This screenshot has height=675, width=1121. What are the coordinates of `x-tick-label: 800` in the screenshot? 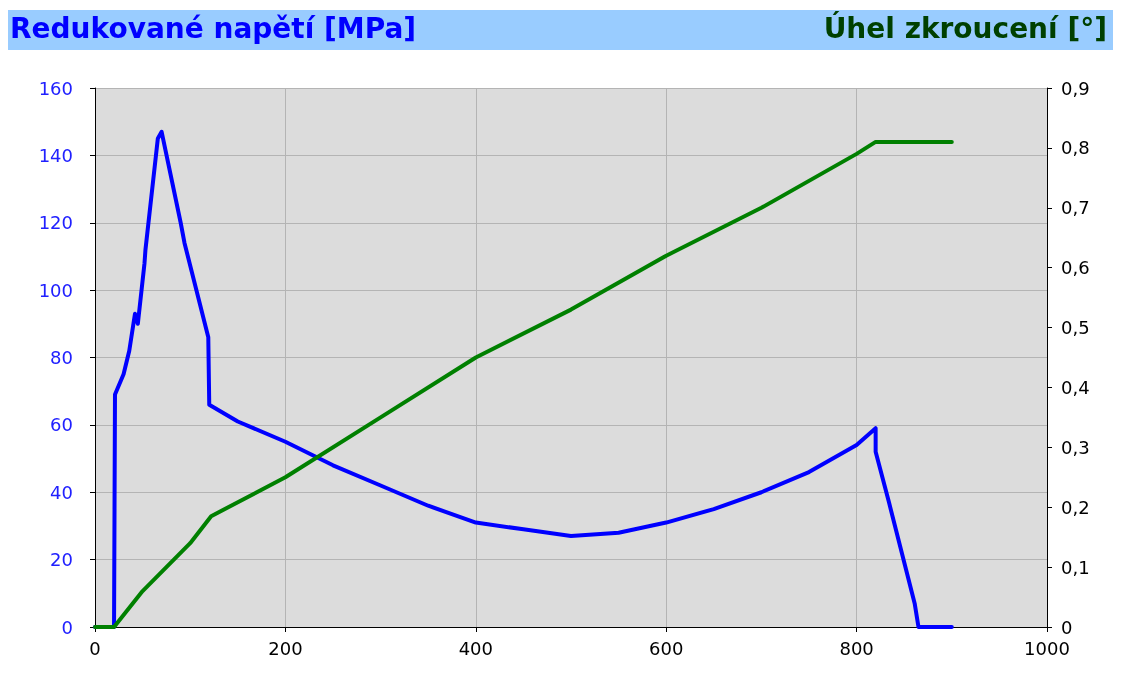 It's located at (856, 648).